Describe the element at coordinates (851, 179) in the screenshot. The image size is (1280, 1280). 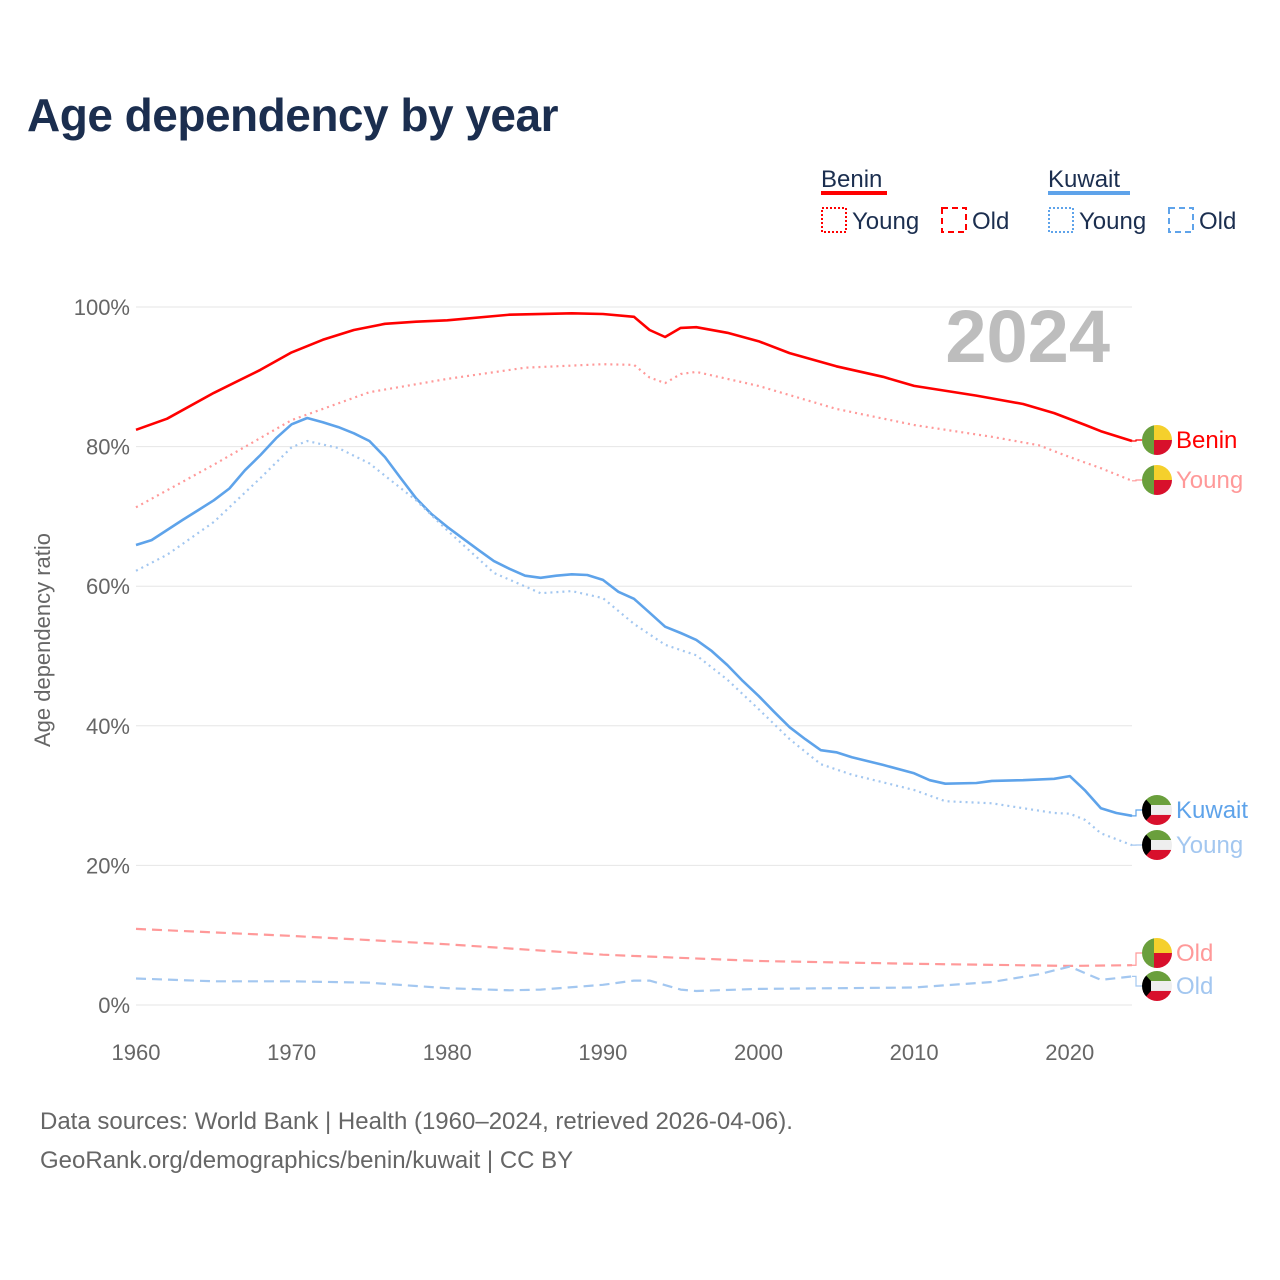
I see `legend-country: Benin` at that location.